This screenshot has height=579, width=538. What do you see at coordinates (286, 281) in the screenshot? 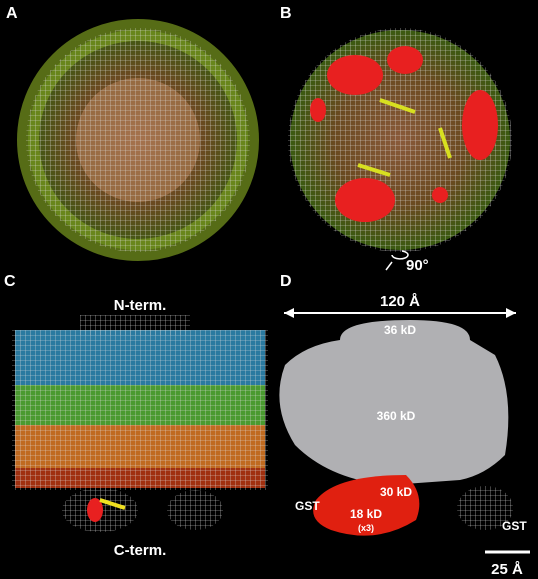
I see `panel-label: D` at bounding box center [286, 281].